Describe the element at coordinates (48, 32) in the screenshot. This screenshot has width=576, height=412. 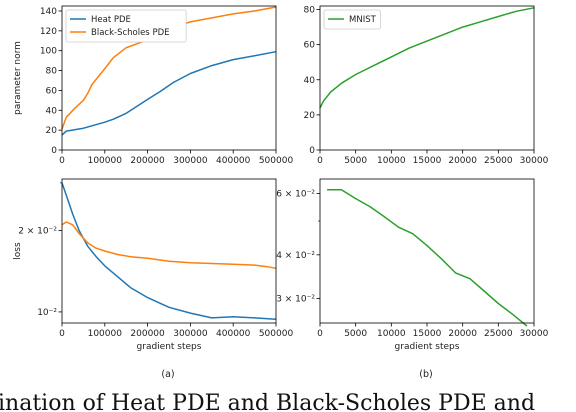
I see `y-tick-label: 120` at that location.